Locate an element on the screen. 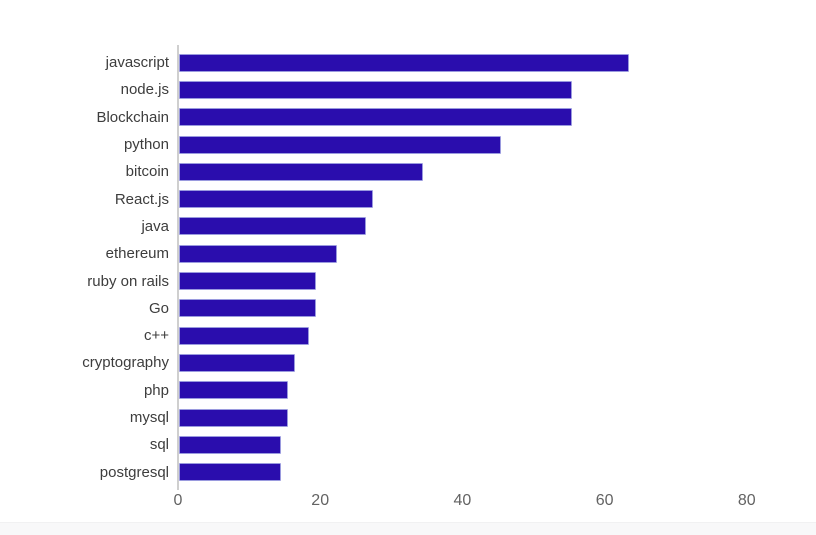 The width and height of the screenshot is (816, 535). category-label: Blockchain is located at coordinates (132, 117).